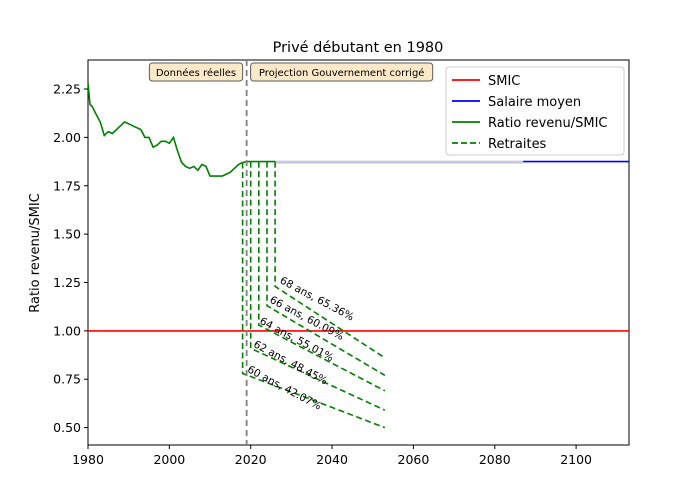  I want to click on annotation-donnees-reelles-text: Données réelles, so click(196, 73).